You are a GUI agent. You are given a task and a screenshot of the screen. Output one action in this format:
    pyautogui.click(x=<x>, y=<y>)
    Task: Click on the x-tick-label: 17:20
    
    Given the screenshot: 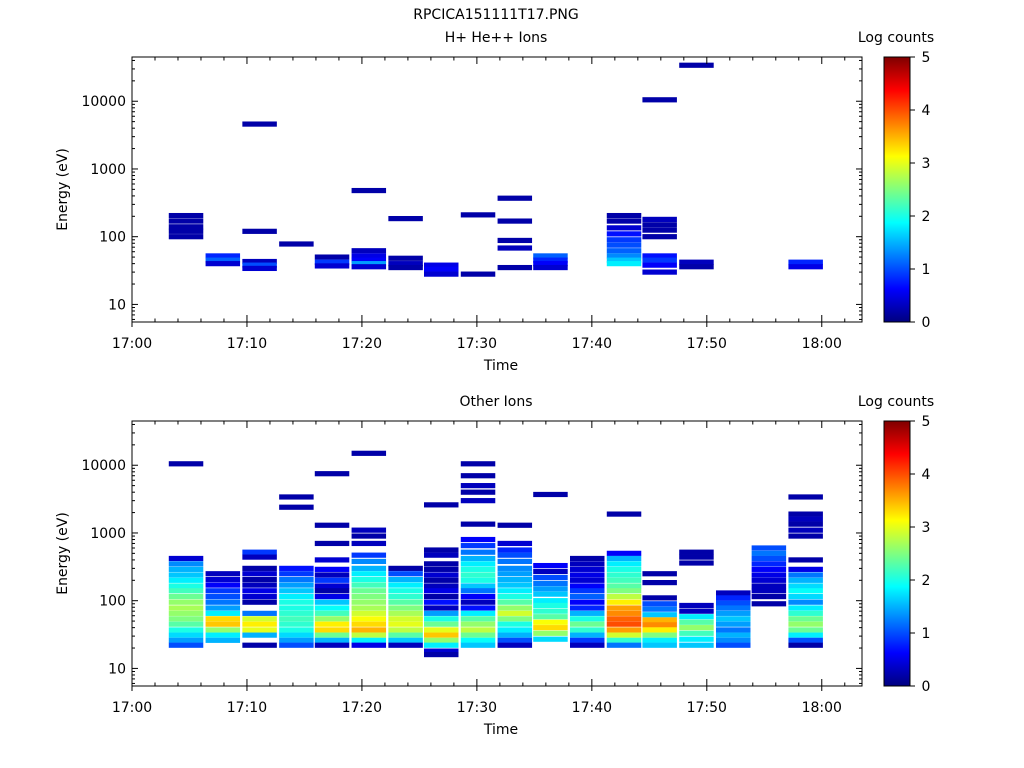 What is the action you would take?
    pyautogui.click(x=362, y=708)
    